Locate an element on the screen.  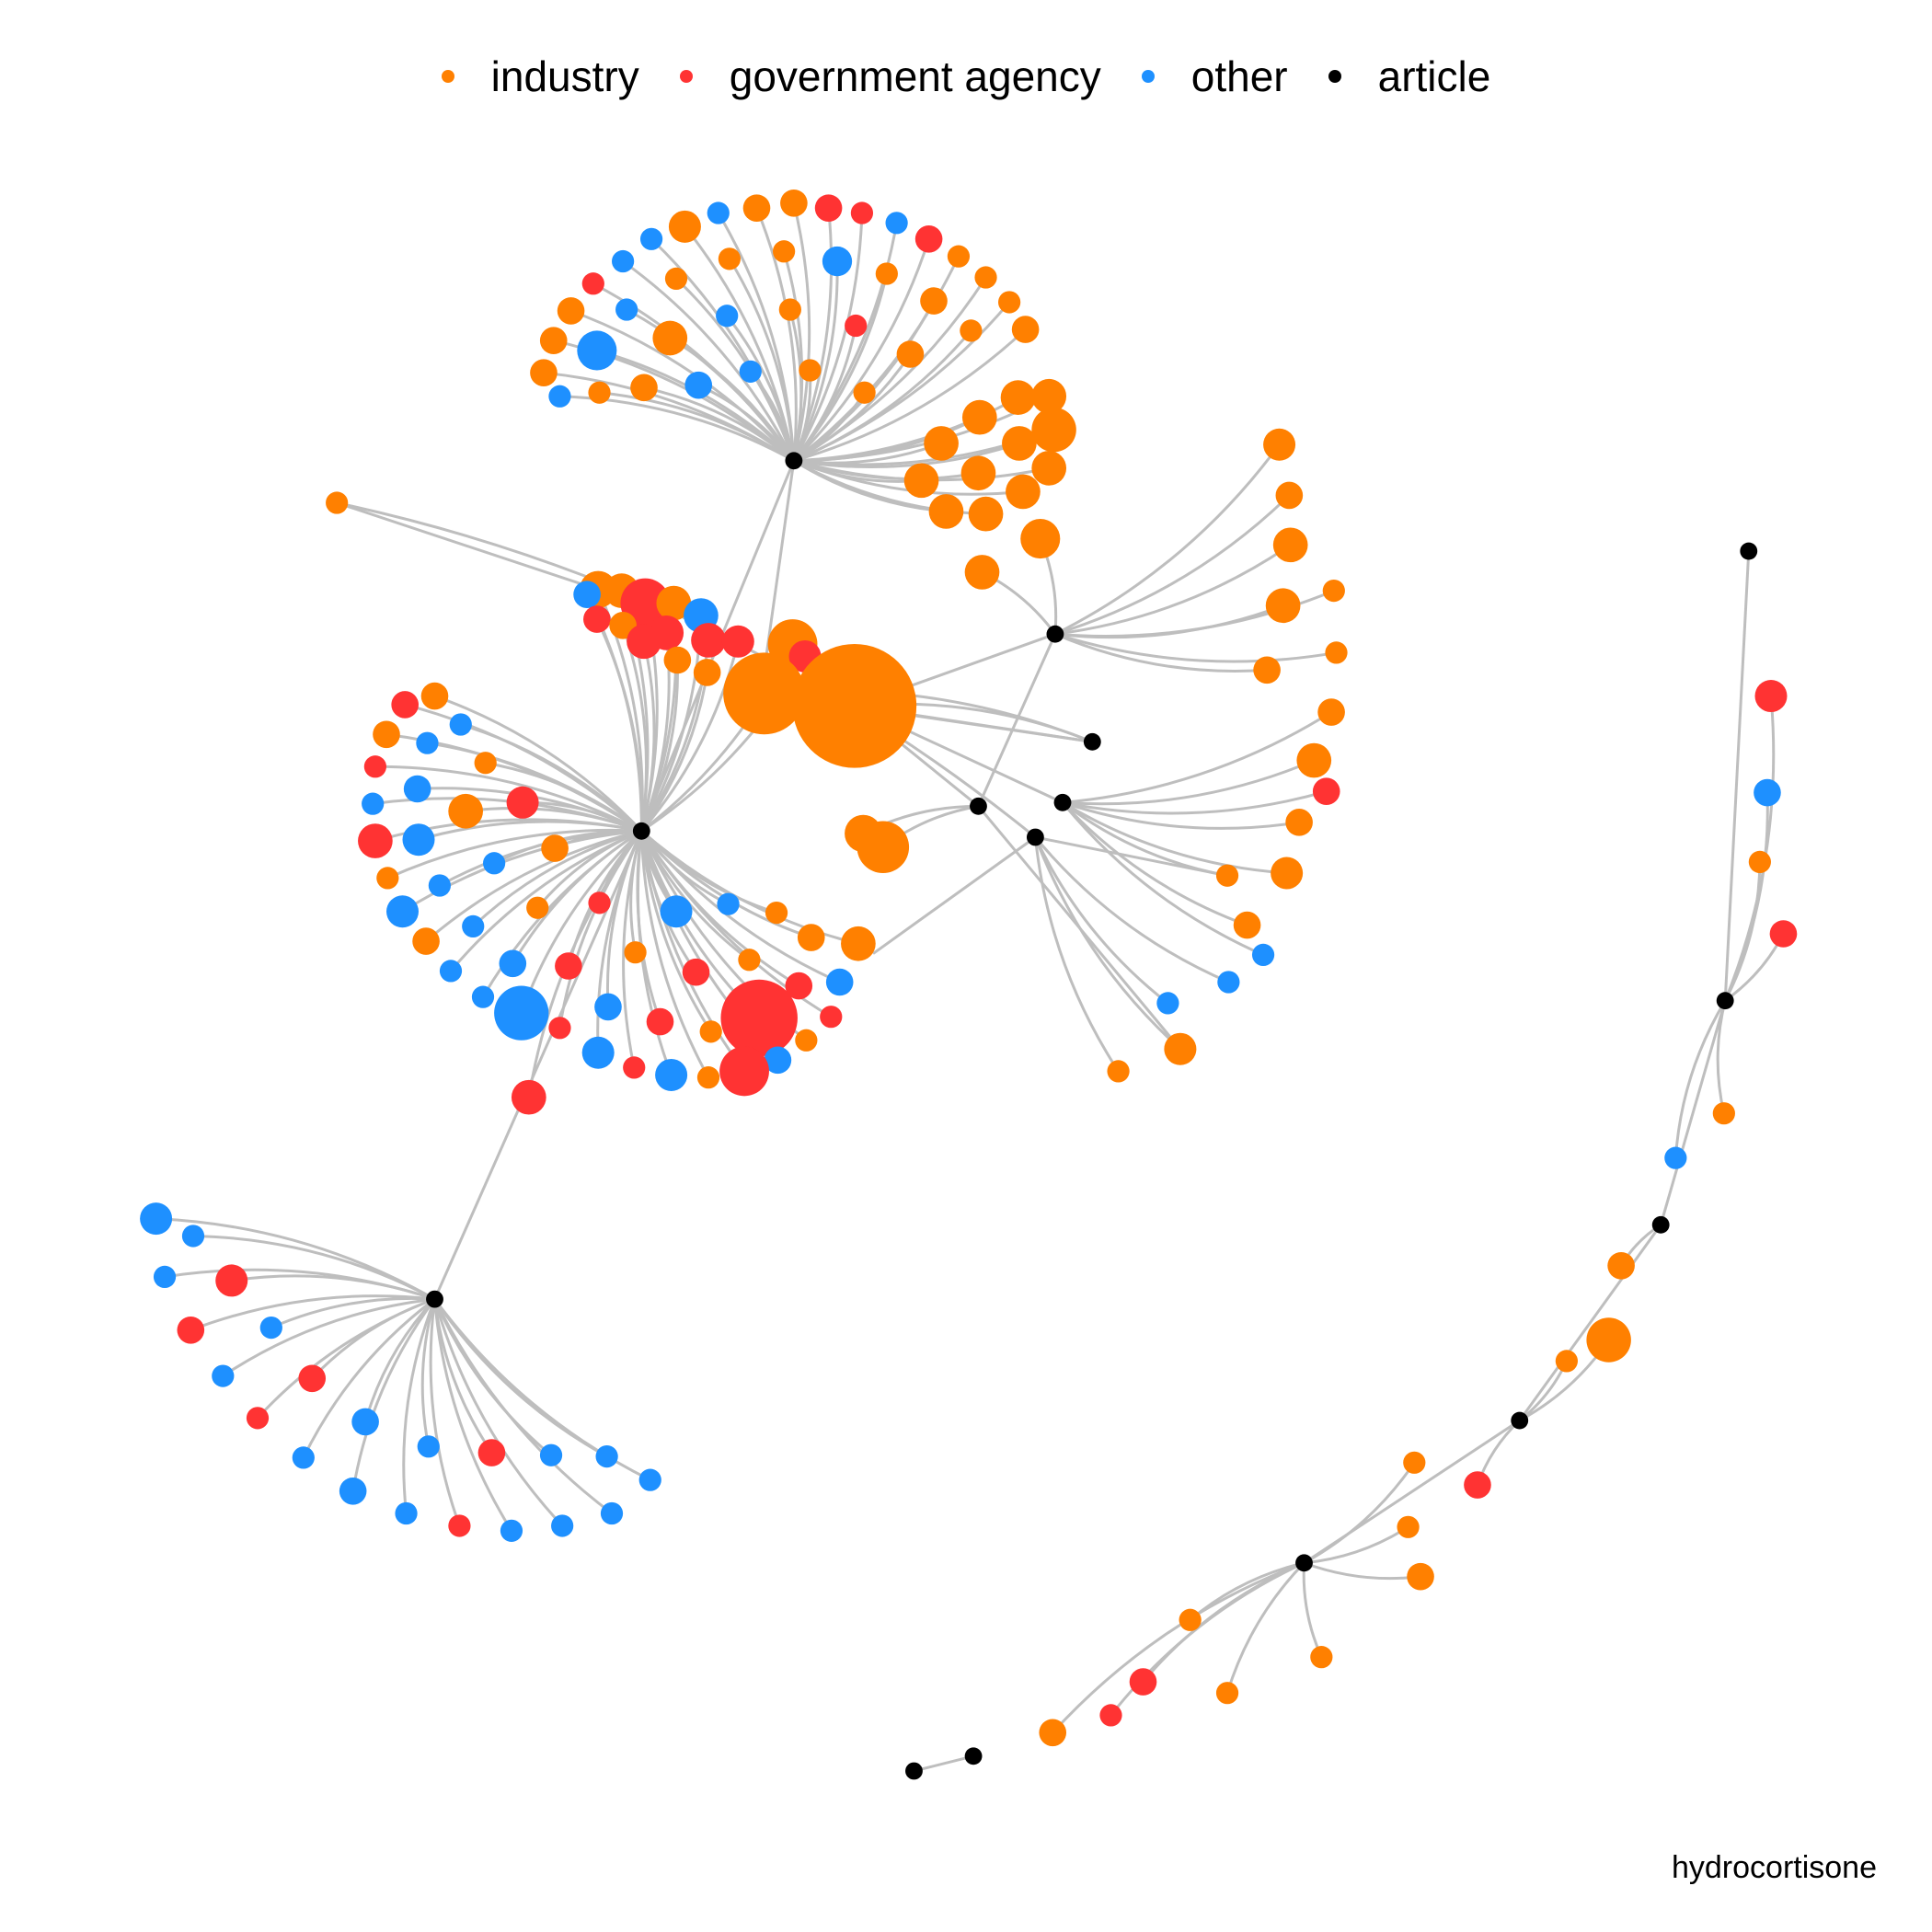
legend-label-article: article is located at coordinates (1434, 76).